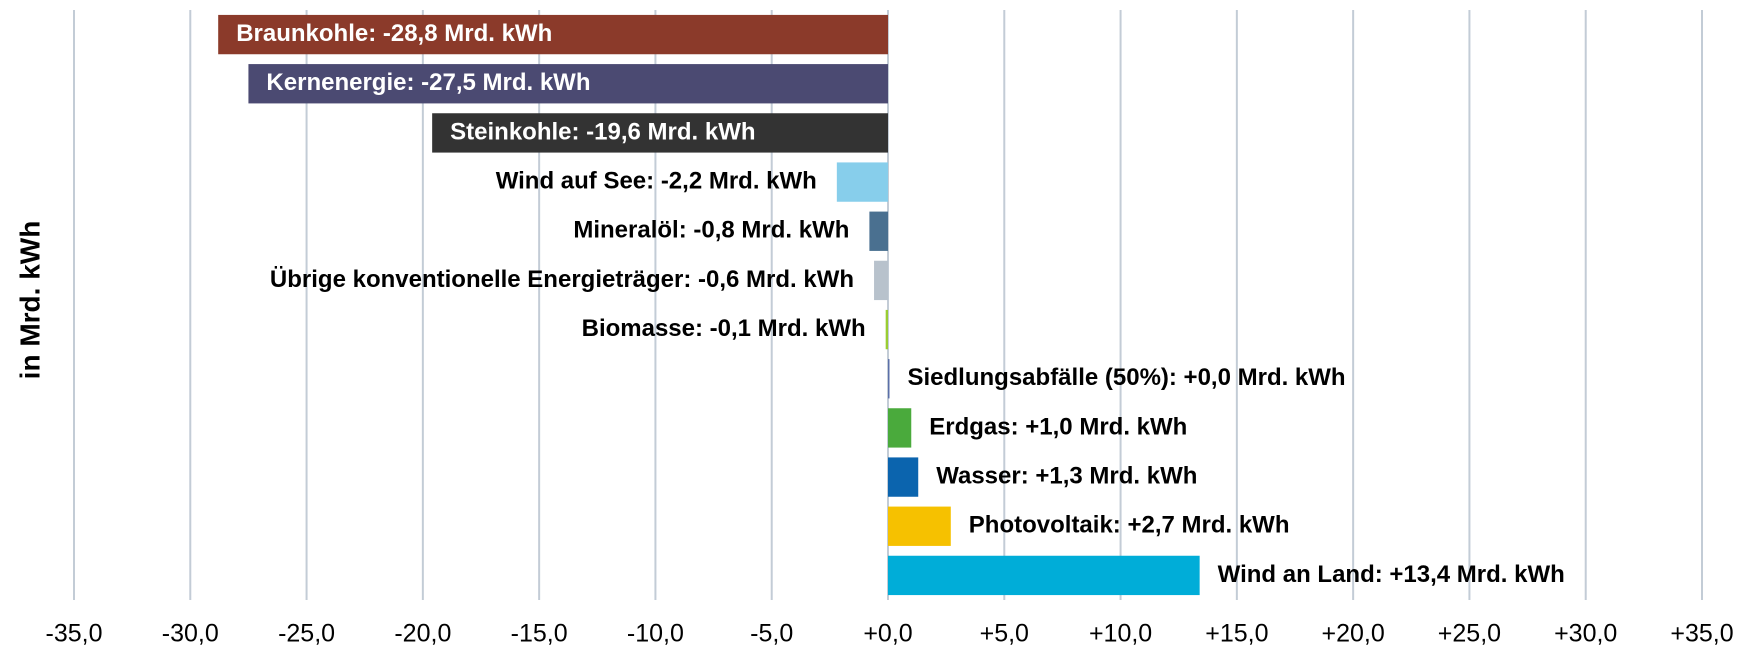 The height and width of the screenshot is (654, 1739). I want to click on x-tick-label: +5,0, so click(1004, 634).